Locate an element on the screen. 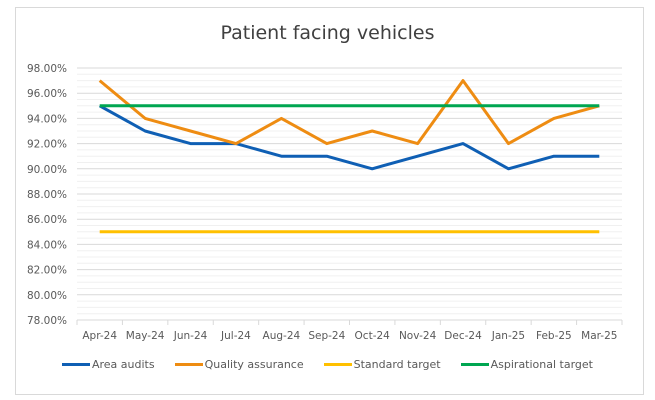  legend-item-standard-target: Standard target is located at coordinates (382, 364).